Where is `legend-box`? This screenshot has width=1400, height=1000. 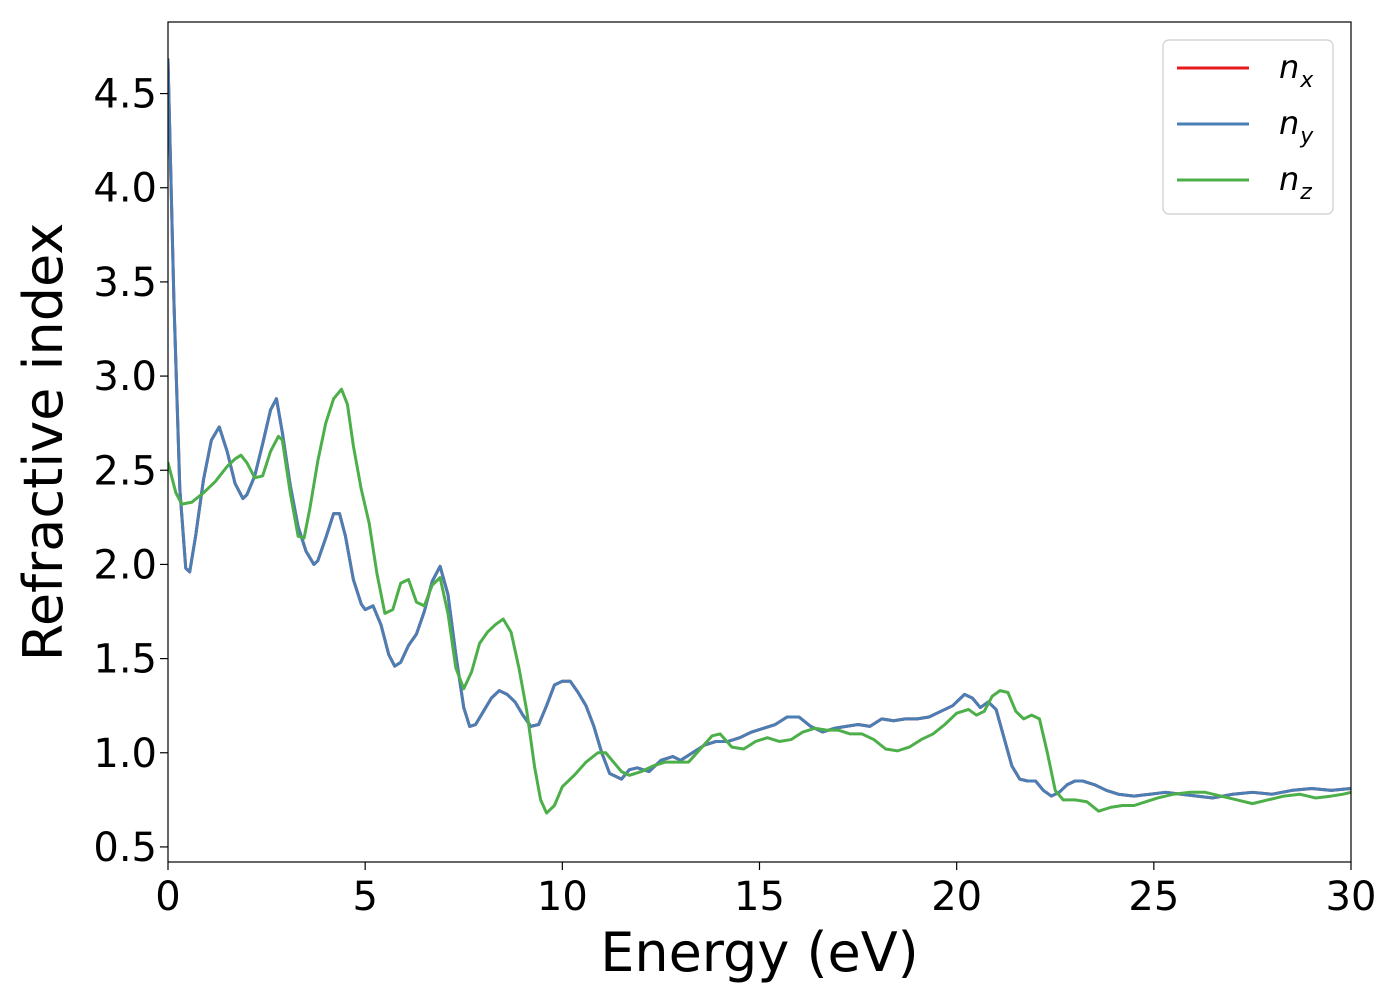 legend-box is located at coordinates (1248, 127).